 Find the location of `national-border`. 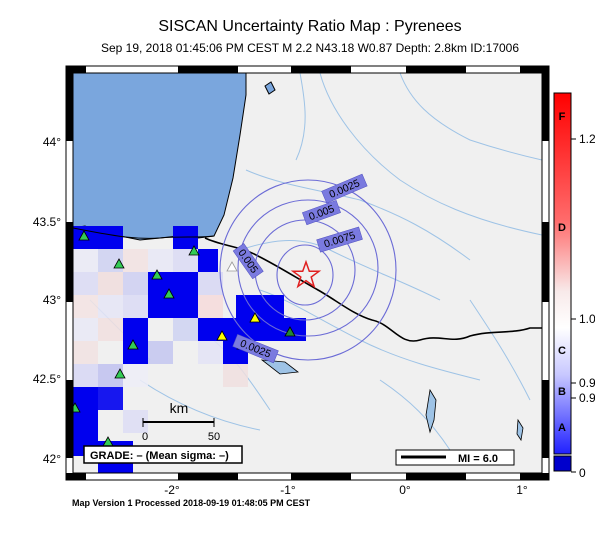

national-border is located at coordinates (373, 289).